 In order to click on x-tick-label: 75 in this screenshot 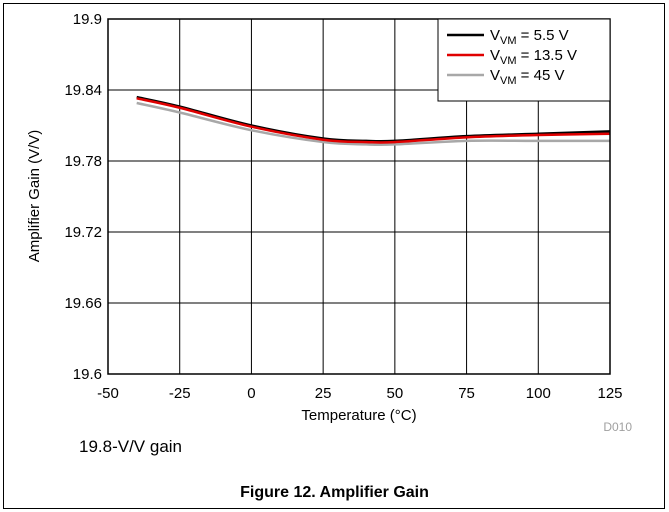, I will do `click(466, 393)`.